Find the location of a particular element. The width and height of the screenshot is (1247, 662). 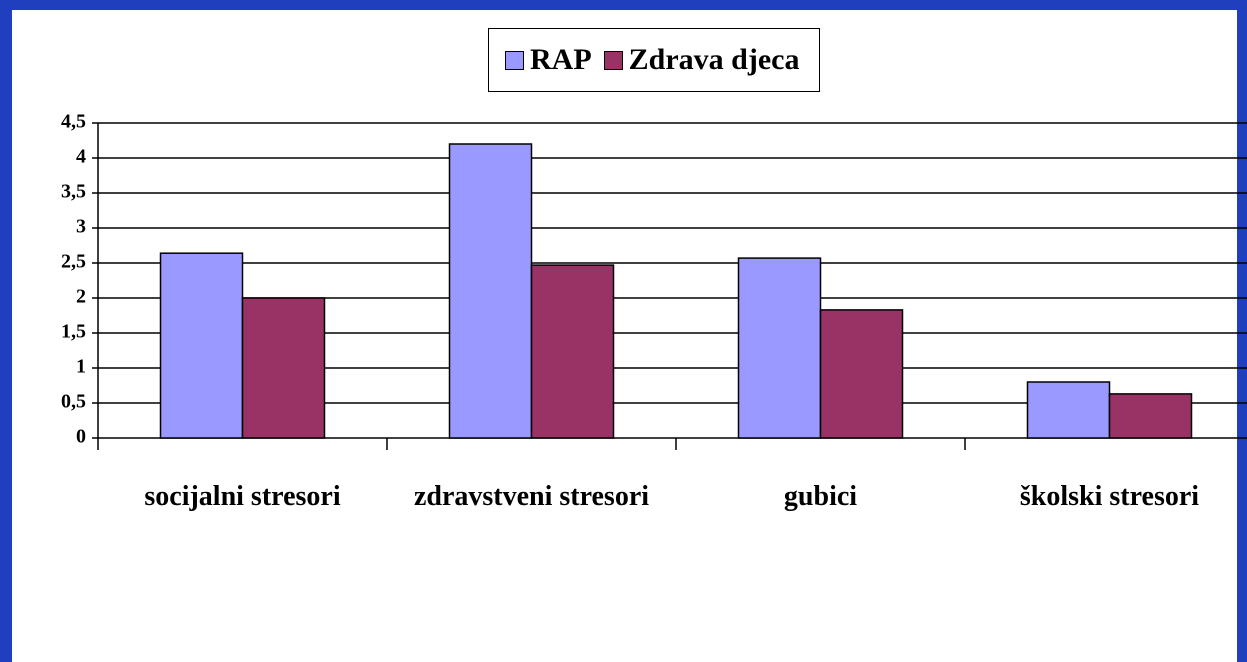

y-tick-label: 4 is located at coordinates (81, 157).